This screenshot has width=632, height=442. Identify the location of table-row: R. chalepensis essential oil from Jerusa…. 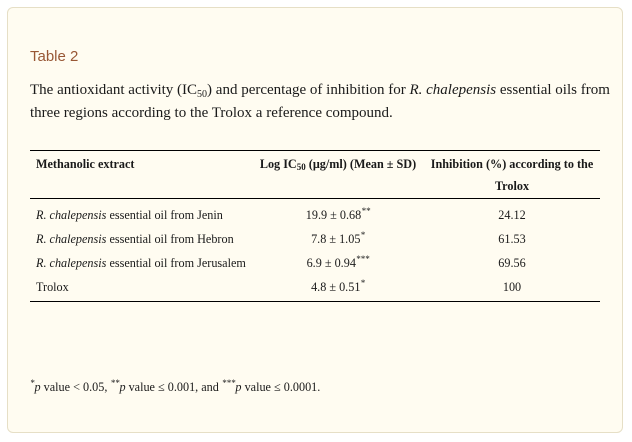
(315, 262).